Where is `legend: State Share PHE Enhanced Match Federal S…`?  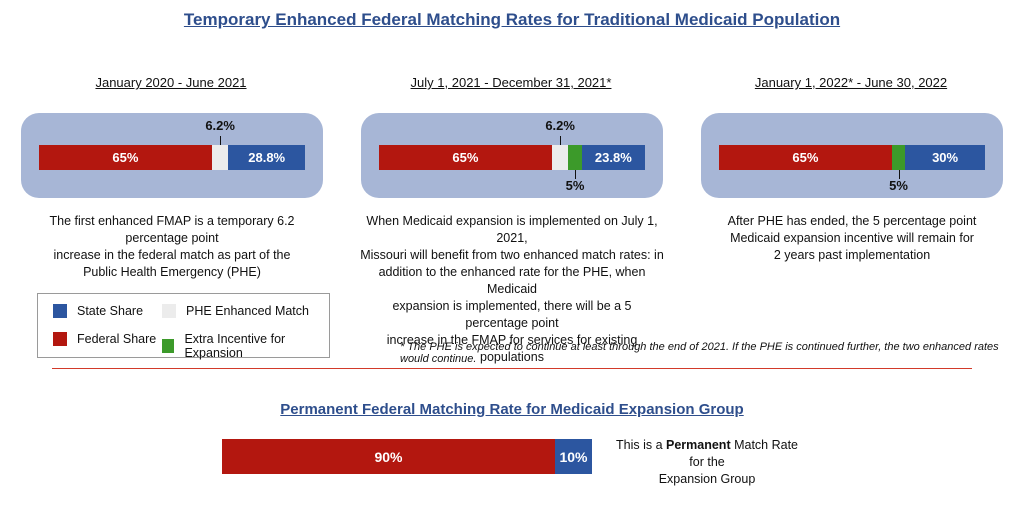
legend: State Share PHE Enhanced Match Federal S… is located at coordinates (183, 326).